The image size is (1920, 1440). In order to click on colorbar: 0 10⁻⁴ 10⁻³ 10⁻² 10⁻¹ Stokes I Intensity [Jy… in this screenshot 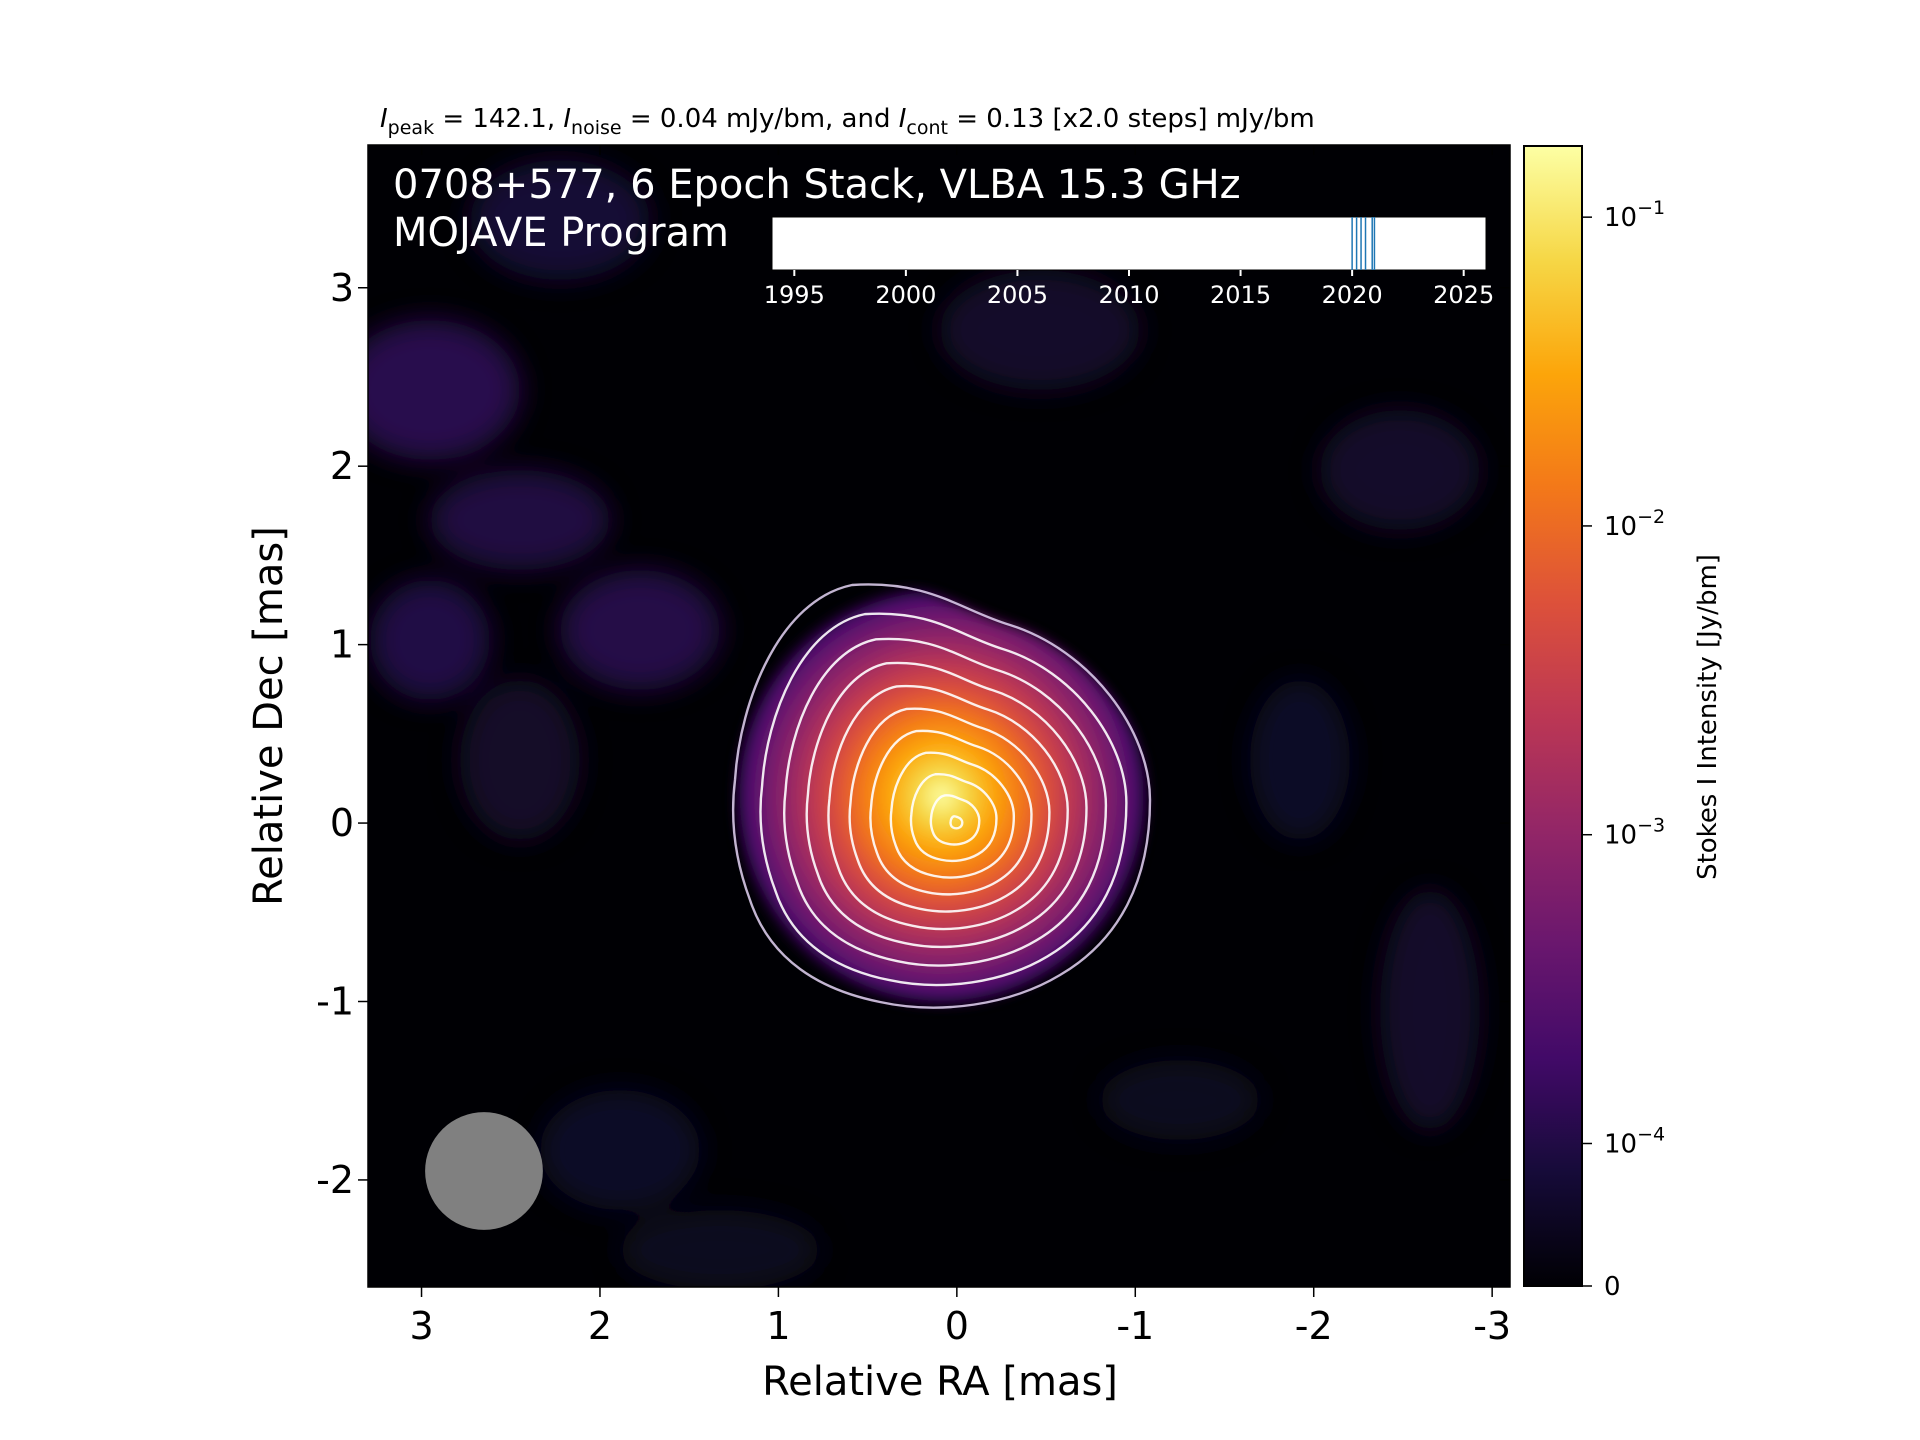, I will do `click(1623, 723)`.